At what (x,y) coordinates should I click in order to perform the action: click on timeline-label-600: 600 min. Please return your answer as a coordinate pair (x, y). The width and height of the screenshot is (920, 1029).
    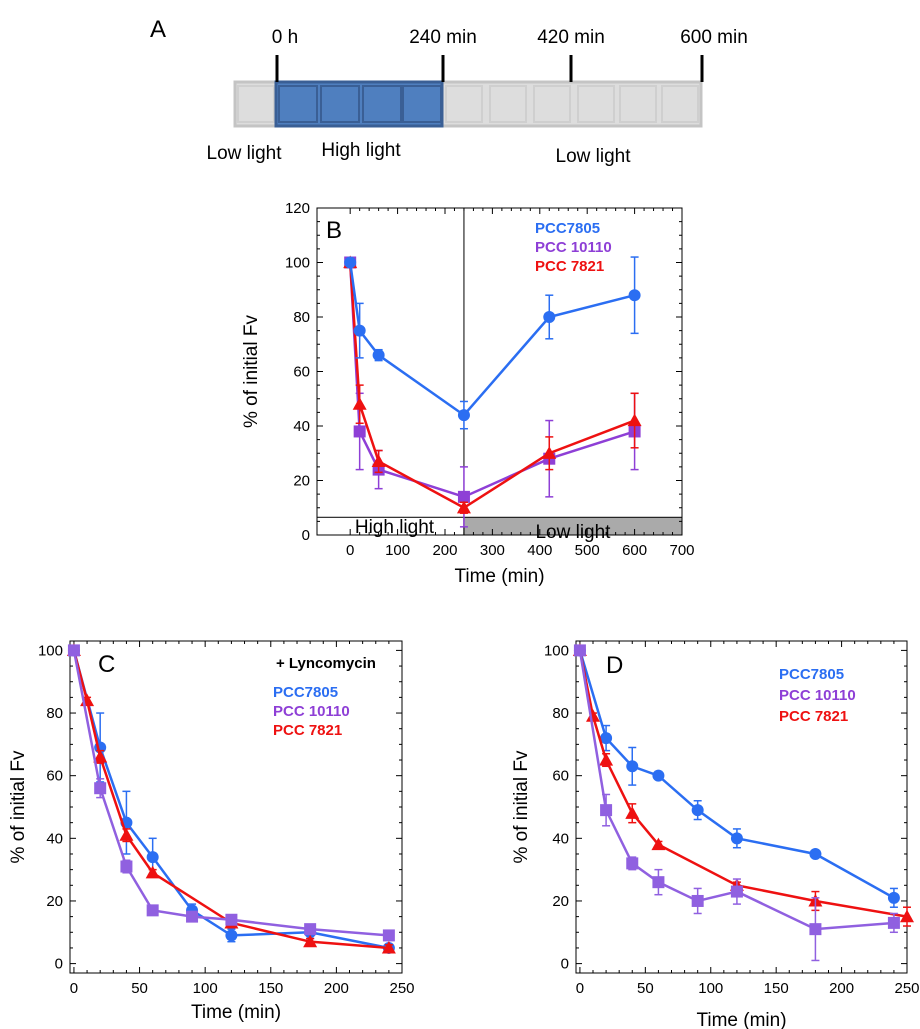
    Looking at the image, I should click on (714, 37).